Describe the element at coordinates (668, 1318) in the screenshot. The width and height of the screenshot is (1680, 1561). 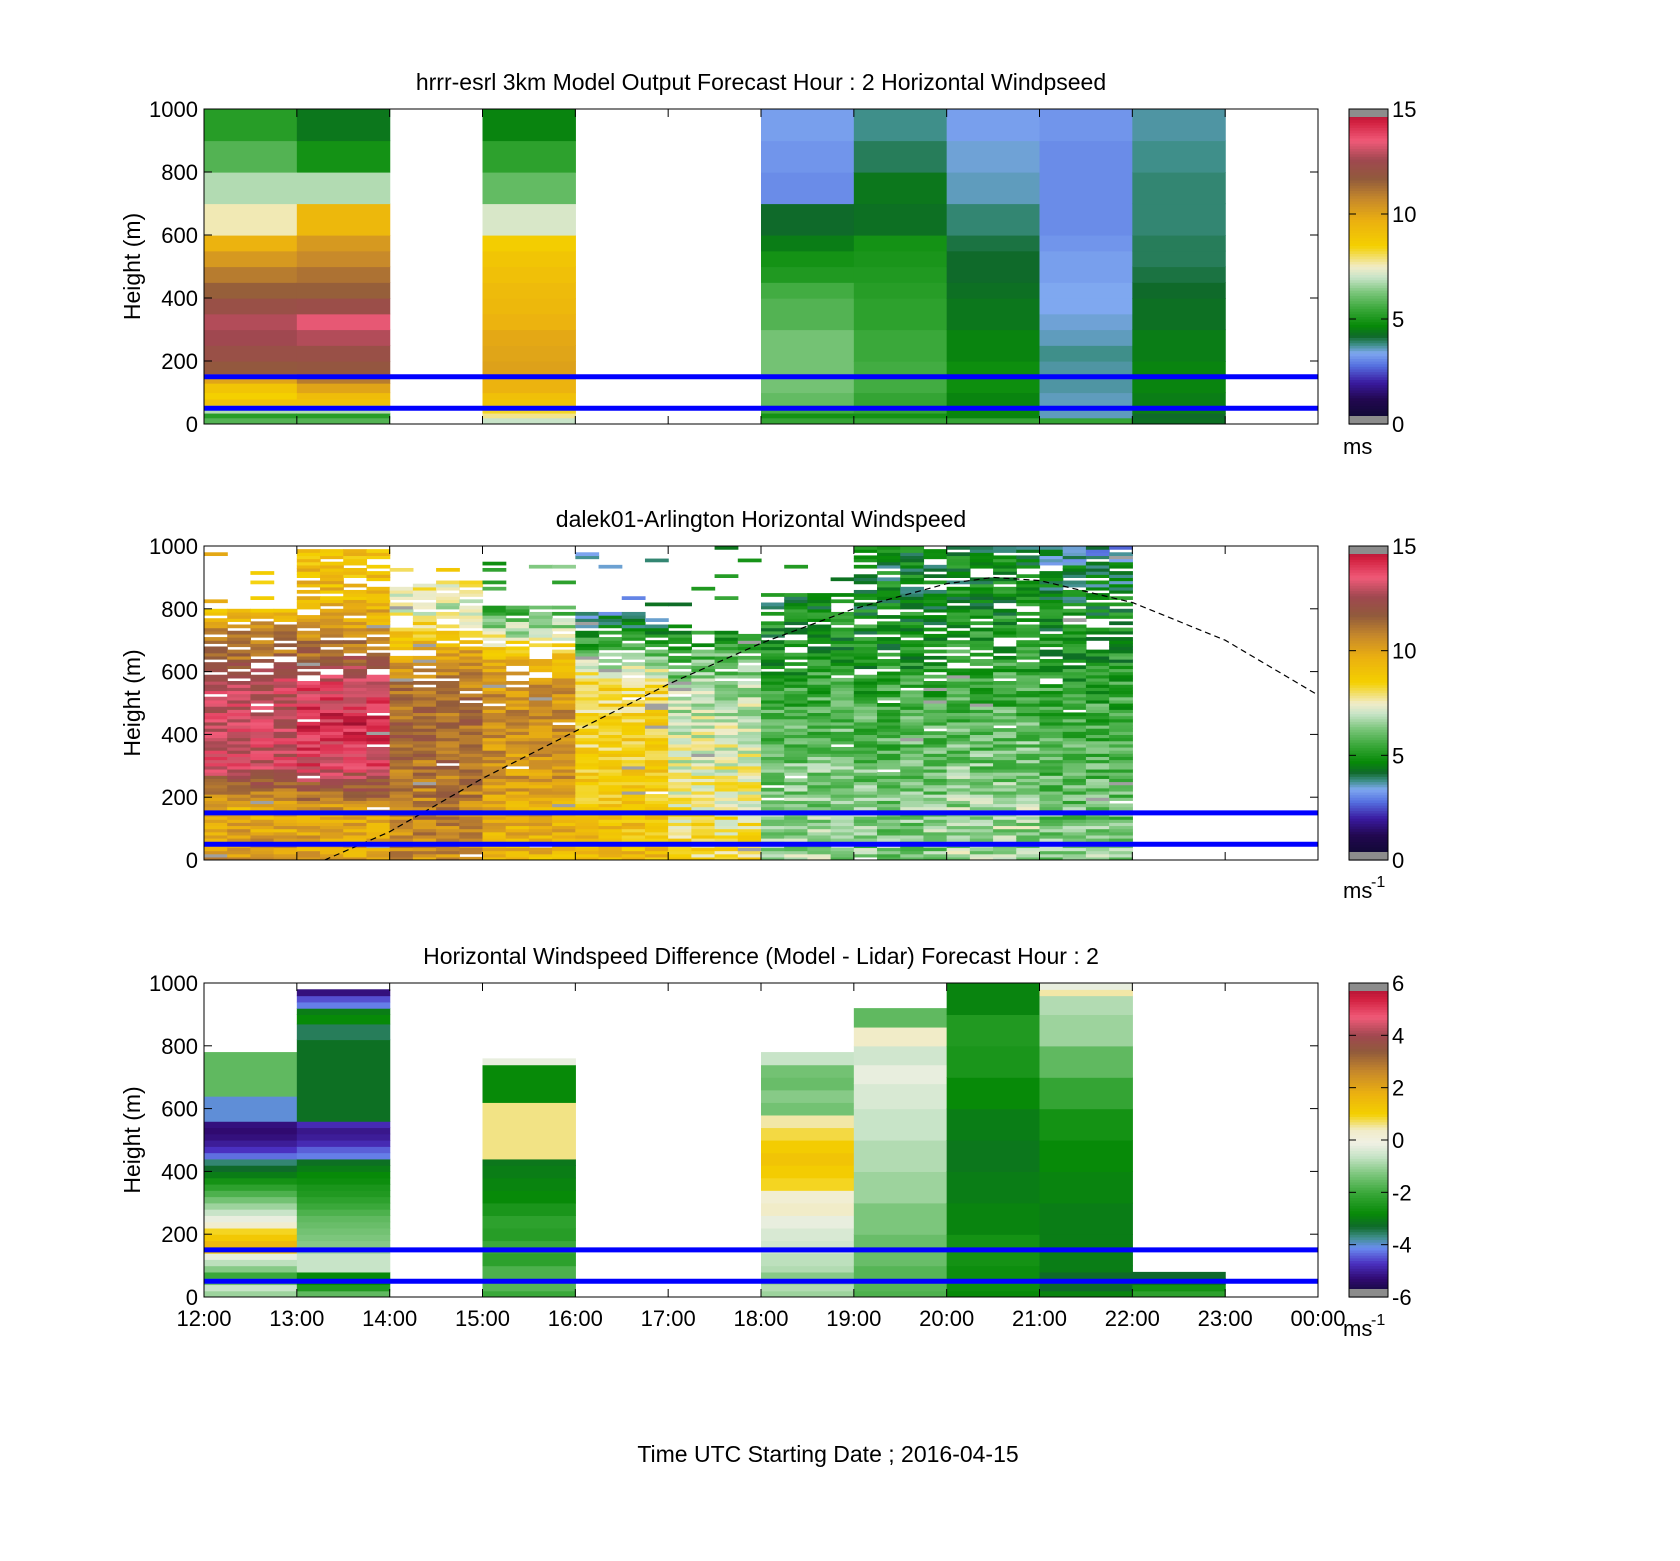
I see `x-tick-label: 17:00` at that location.